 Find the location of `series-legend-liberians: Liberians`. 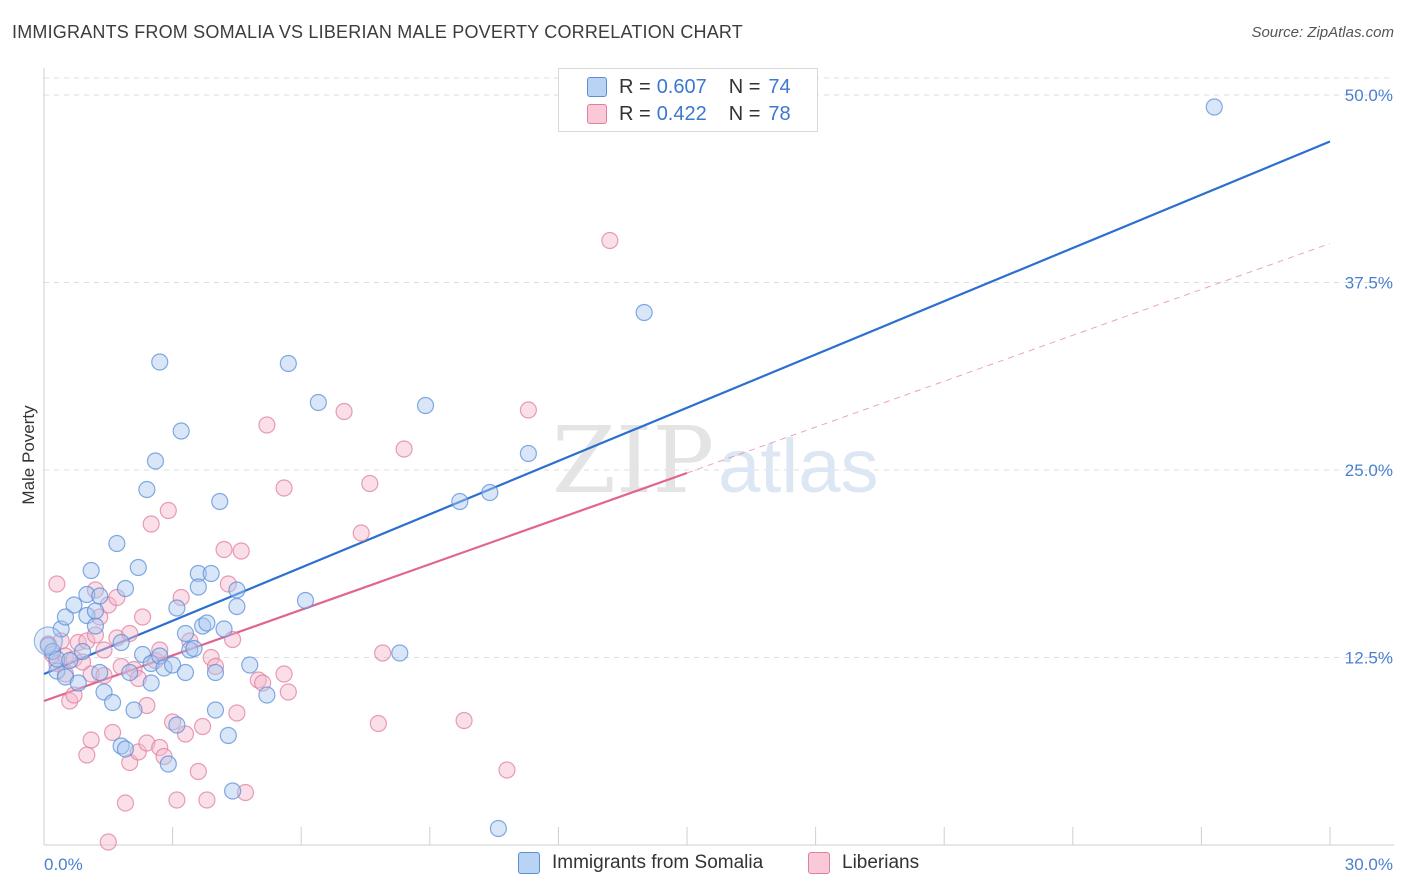

series-legend-liberians: Liberians is located at coordinates (863, 863).